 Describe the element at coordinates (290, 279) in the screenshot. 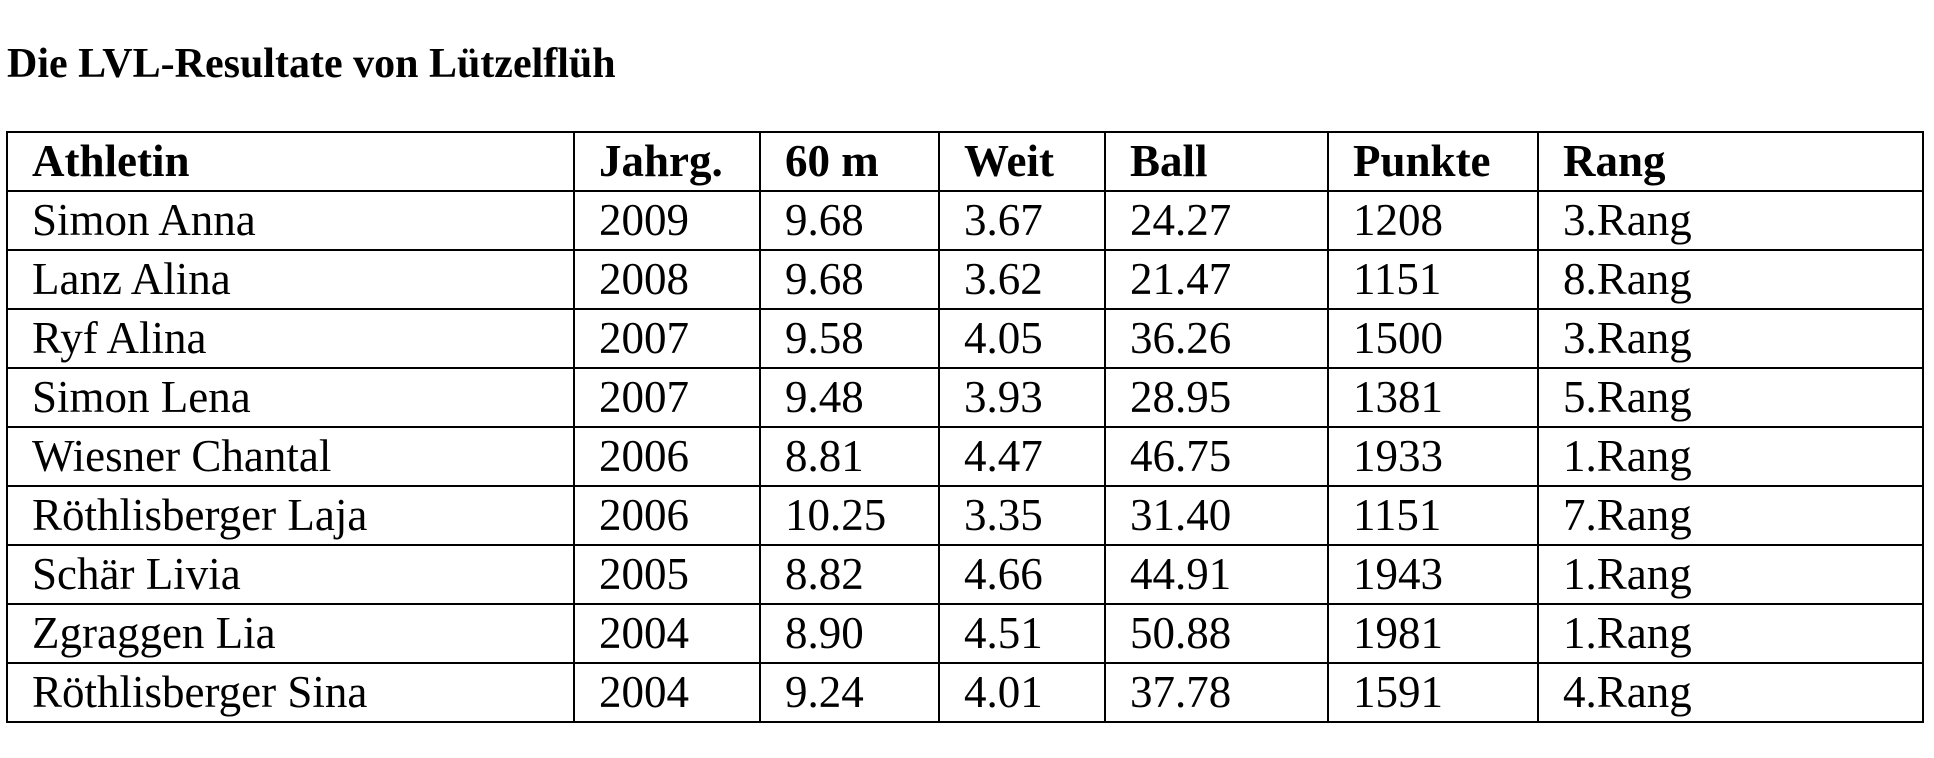

I see `table-cell: Lanz Alina` at that location.